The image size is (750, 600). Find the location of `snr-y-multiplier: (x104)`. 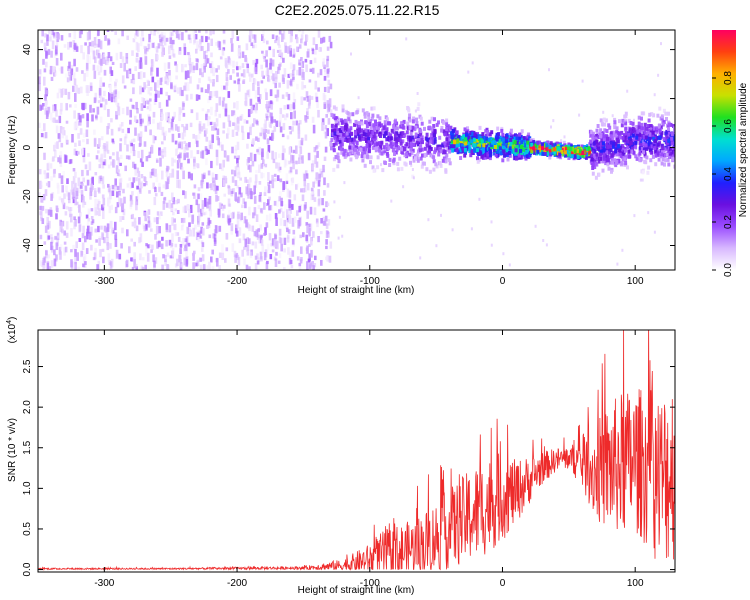

snr-y-multiplier: (x104) is located at coordinates (12, 330).